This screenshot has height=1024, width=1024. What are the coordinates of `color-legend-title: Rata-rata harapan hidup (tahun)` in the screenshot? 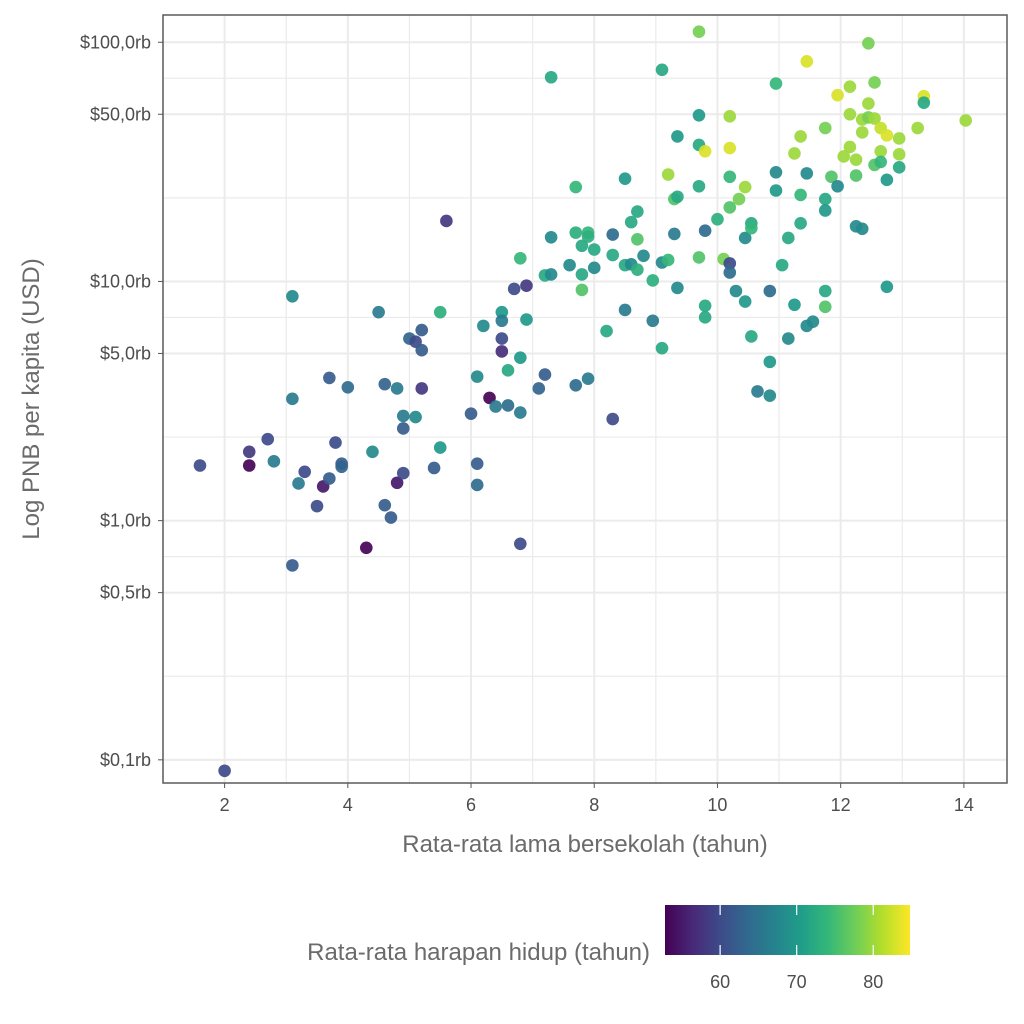 It's located at (478, 952).